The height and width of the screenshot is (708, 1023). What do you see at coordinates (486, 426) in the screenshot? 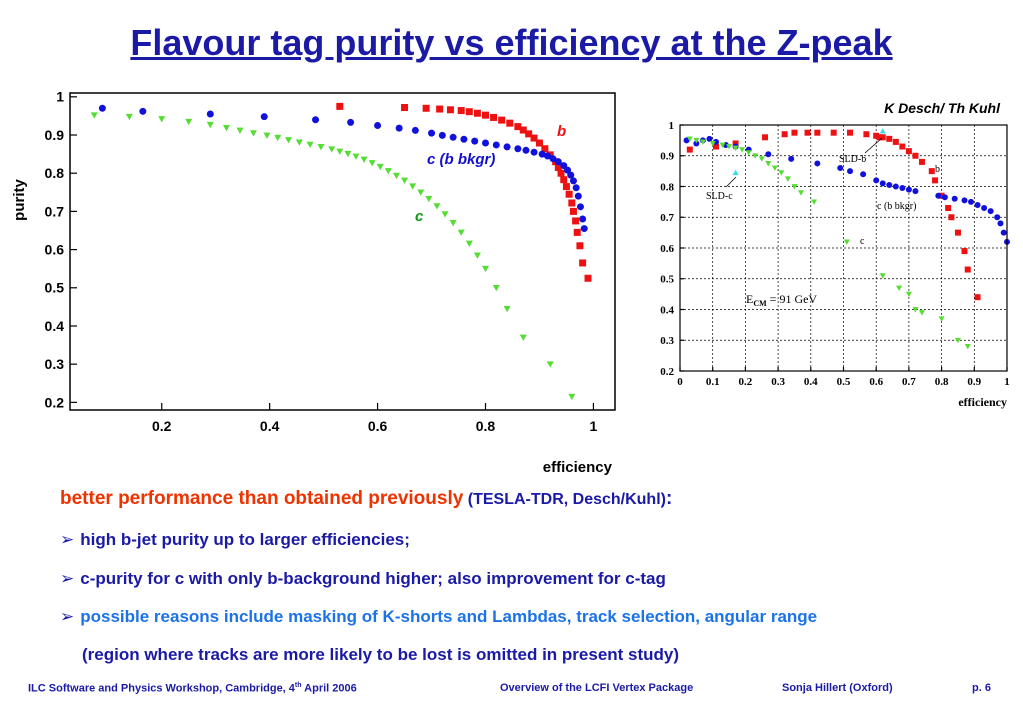
I see `main-x-tick-label: 0.8` at bounding box center [486, 426].